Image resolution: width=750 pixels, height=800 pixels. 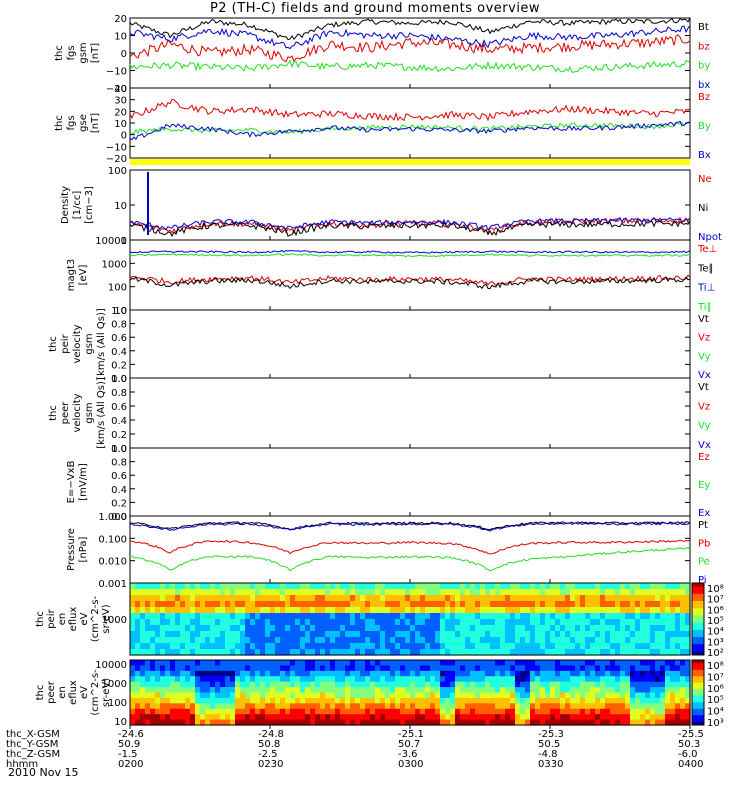 What do you see at coordinates (114, 264) in the screenshot?
I see `ytick-label: 1000` at bounding box center [114, 264].